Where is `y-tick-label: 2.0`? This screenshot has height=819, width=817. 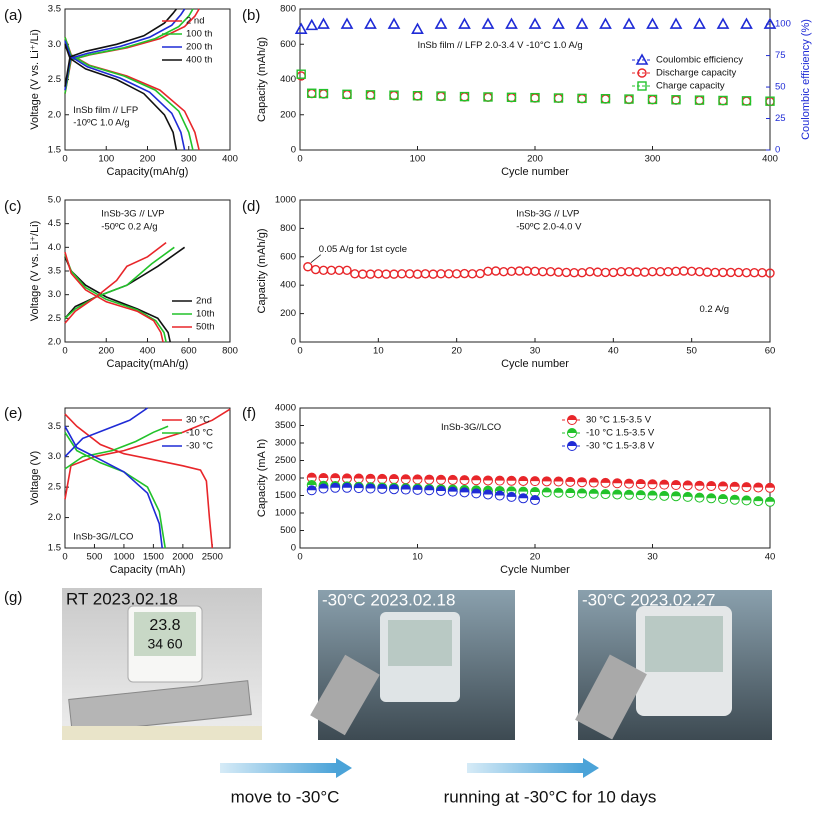
y-tick-label: 2.0 is located at coordinates (54, 517).